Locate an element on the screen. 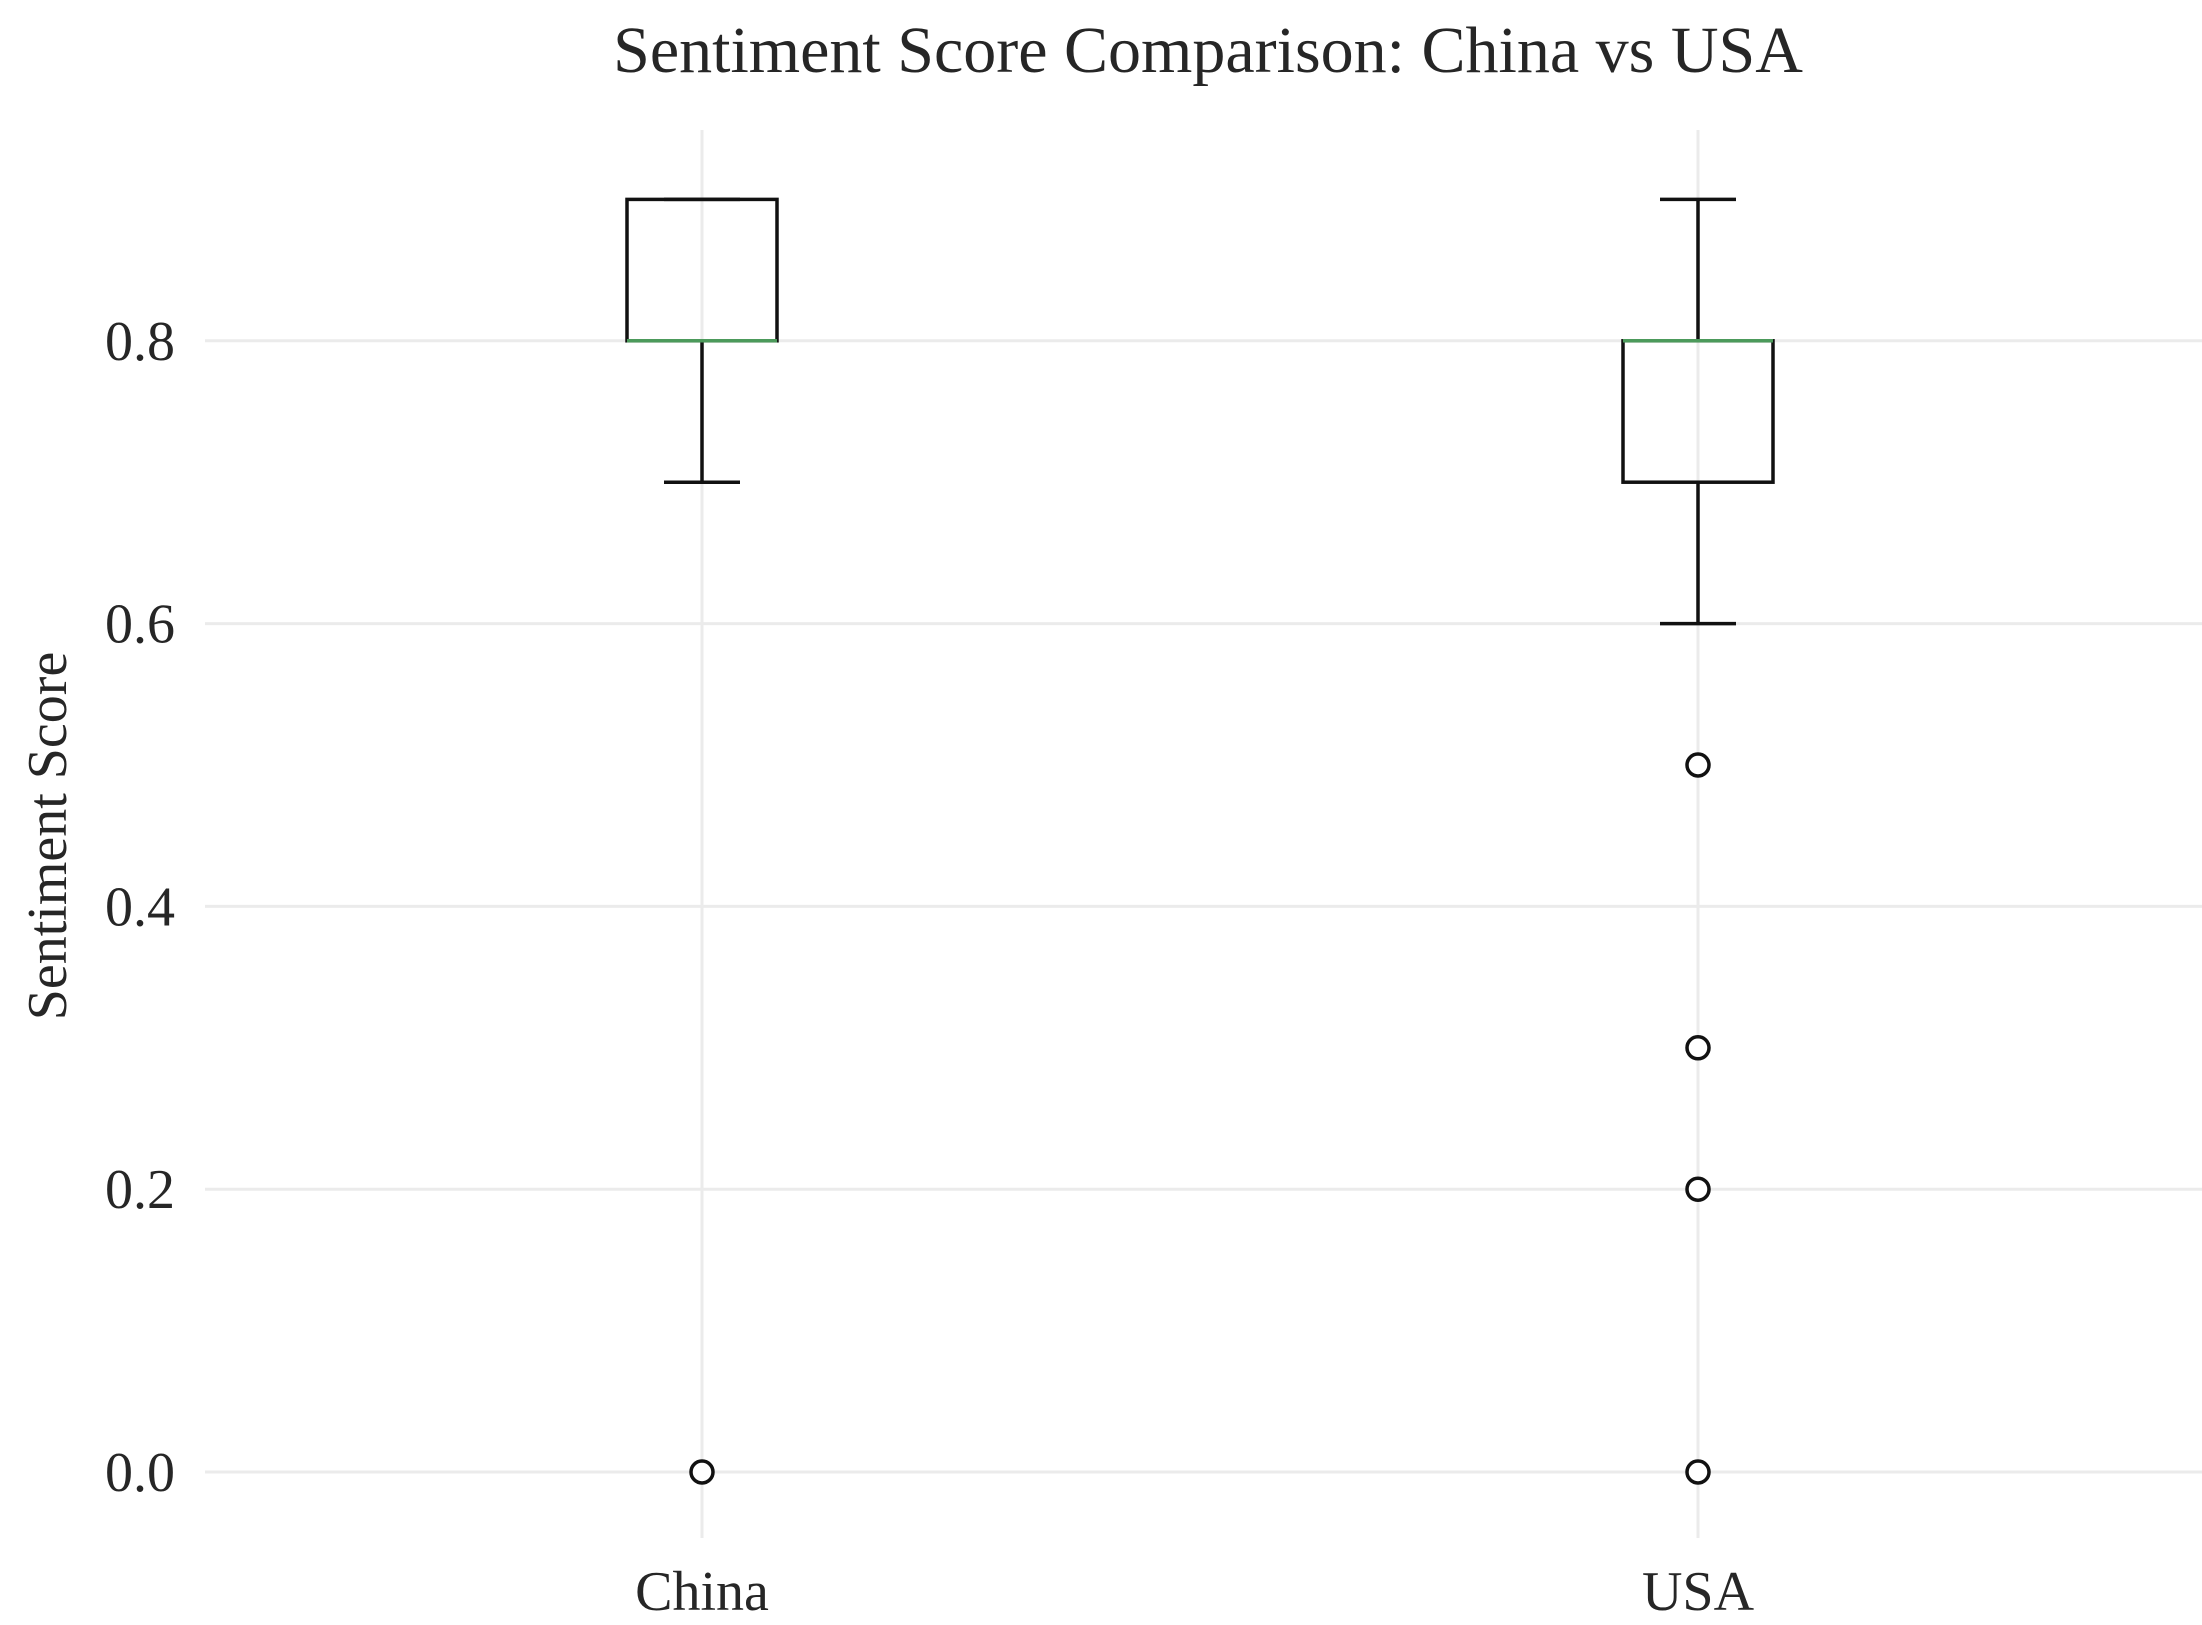 The image size is (2202, 1625). y-axis-label: Sentiment Score is located at coordinates (48, 836).